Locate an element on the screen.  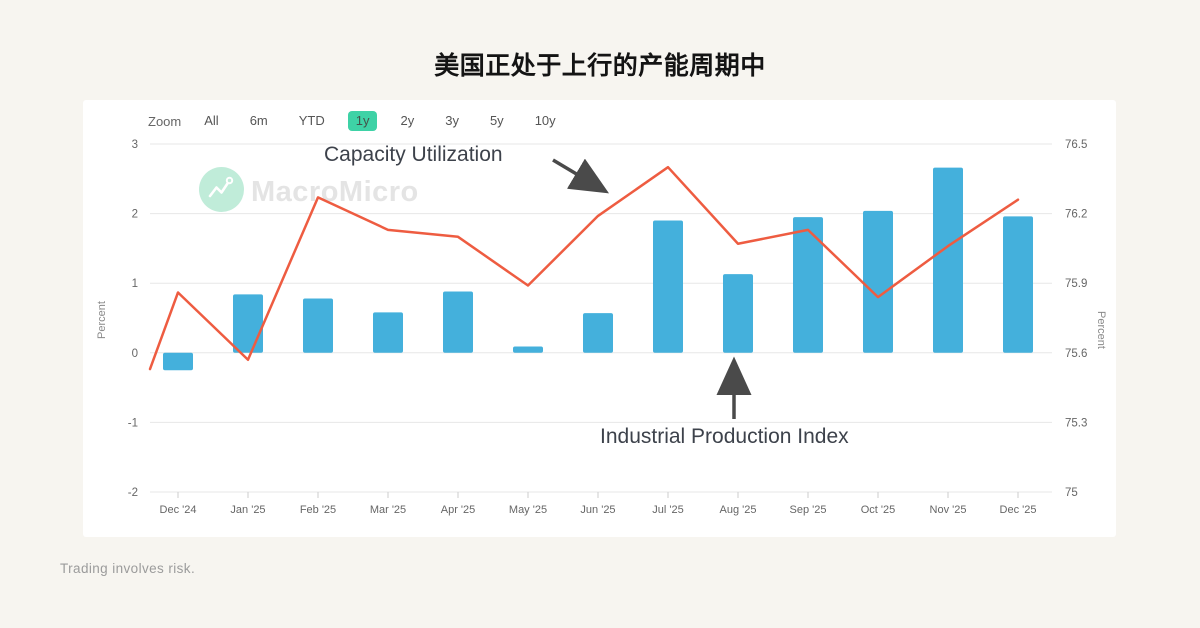
range-buttons: All 6m YTD 1y 2y 3y 5y 10y is located at coordinates (379, 121).